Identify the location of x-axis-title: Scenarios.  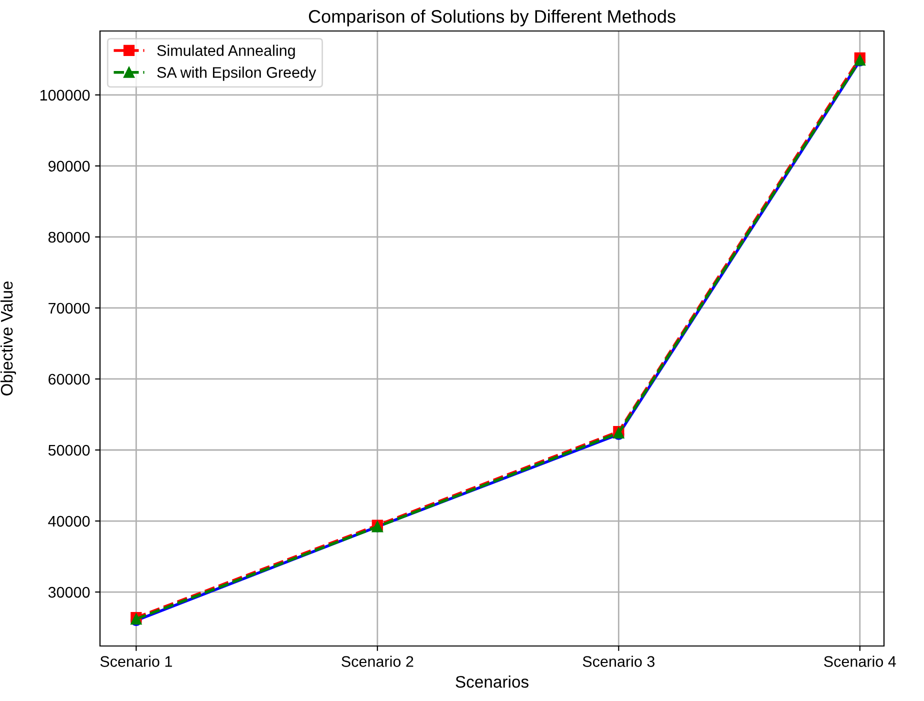
(492, 682).